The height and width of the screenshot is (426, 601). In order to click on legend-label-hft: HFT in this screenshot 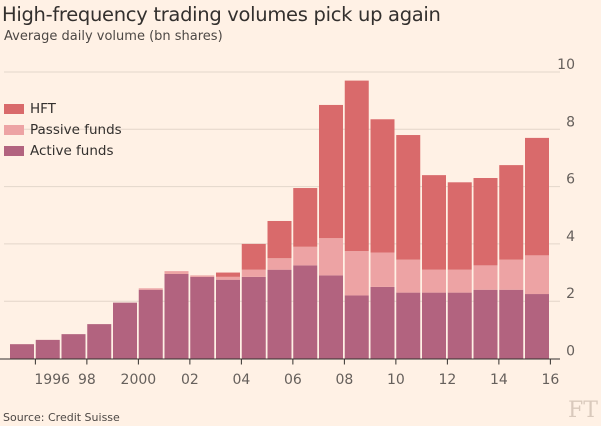, I will do `click(43, 108)`.